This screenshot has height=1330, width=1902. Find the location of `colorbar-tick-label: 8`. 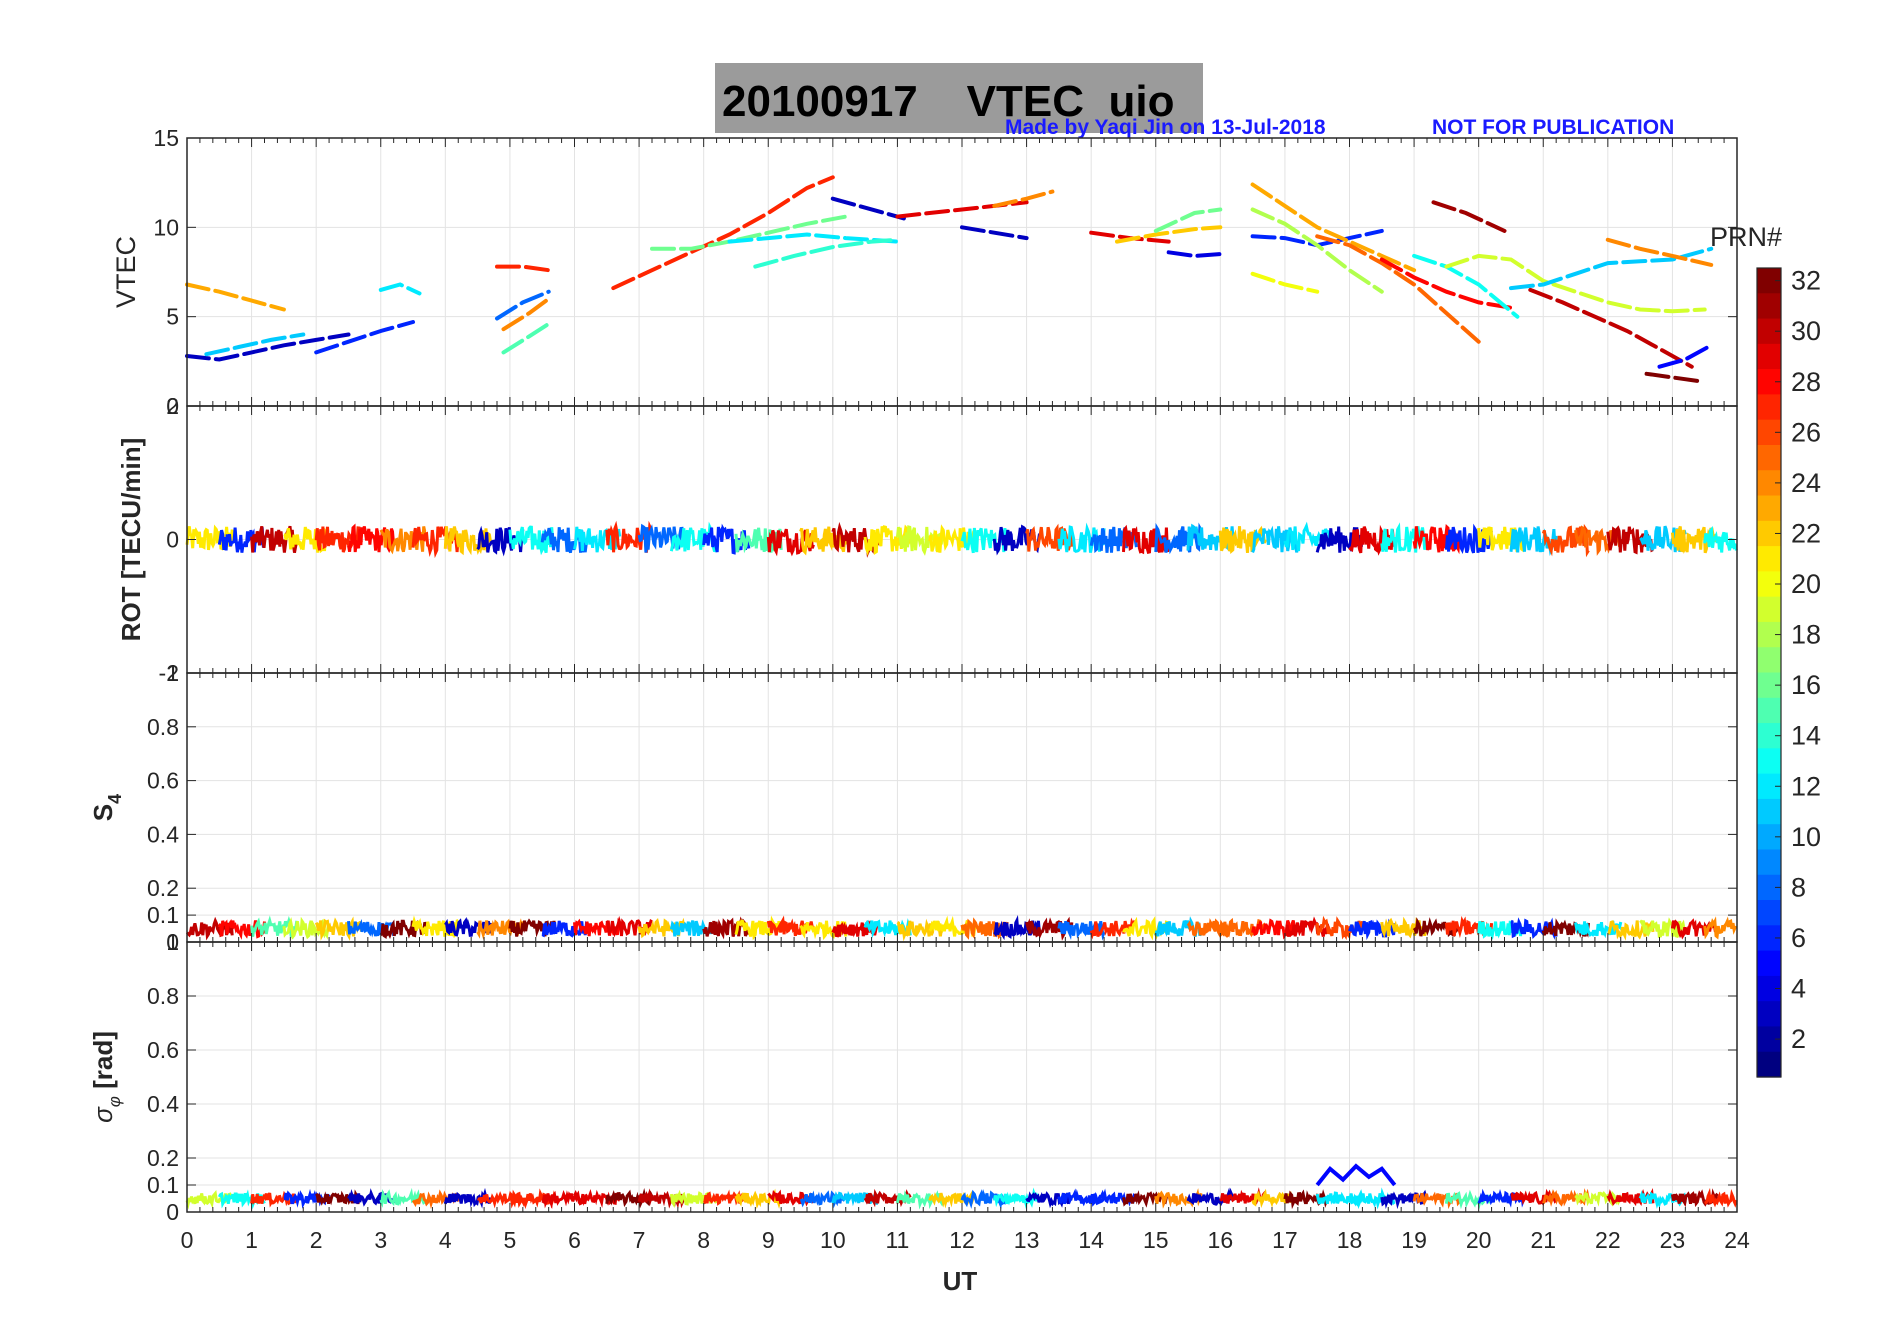

colorbar-tick-label: 8 is located at coordinates (1798, 887).